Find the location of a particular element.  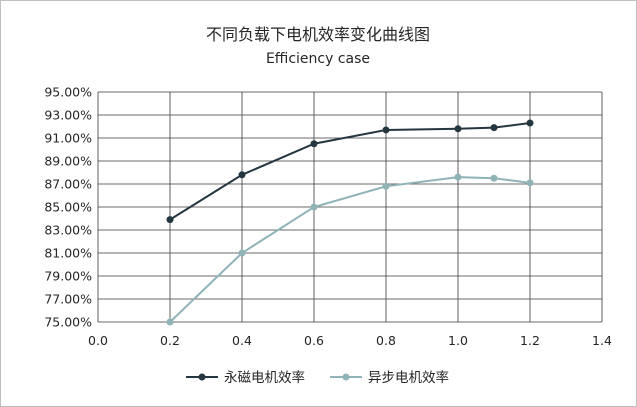

chart-title: 不同负载下电机效率变化曲线图 is located at coordinates (318, 34).